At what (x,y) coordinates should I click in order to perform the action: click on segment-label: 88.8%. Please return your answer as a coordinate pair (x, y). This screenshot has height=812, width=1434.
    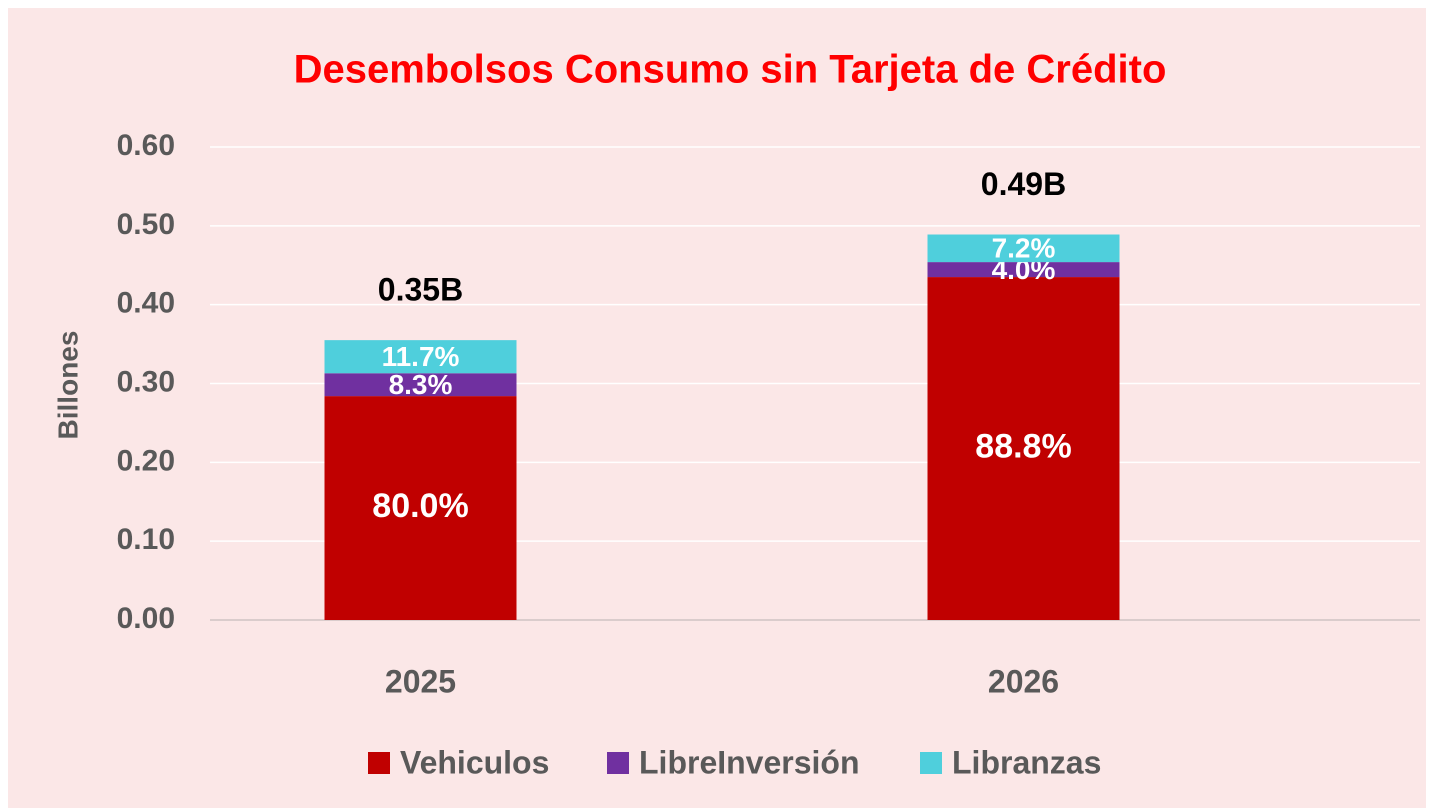
    Looking at the image, I should click on (1023, 447).